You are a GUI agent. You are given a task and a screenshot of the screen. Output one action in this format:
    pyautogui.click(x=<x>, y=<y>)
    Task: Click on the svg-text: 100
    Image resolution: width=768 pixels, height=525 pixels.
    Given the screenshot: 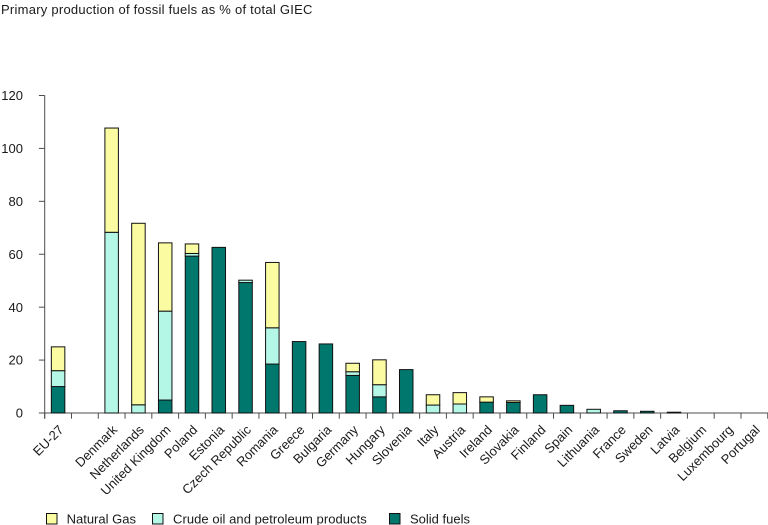 What is the action you would take?
    pyautogui.click(x=12, y=148)
    